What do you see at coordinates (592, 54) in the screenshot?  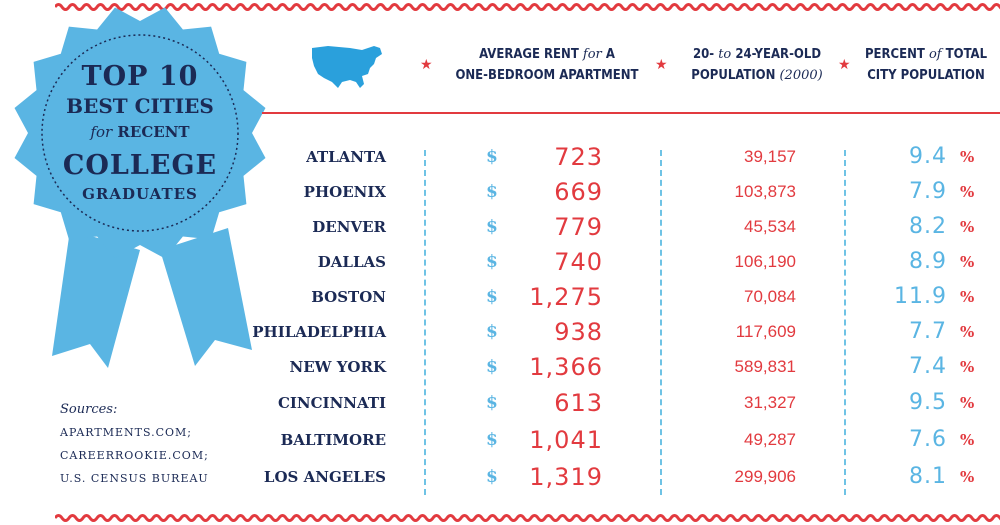 I see `rent-header-for: for` at bounding box center [592, 54].